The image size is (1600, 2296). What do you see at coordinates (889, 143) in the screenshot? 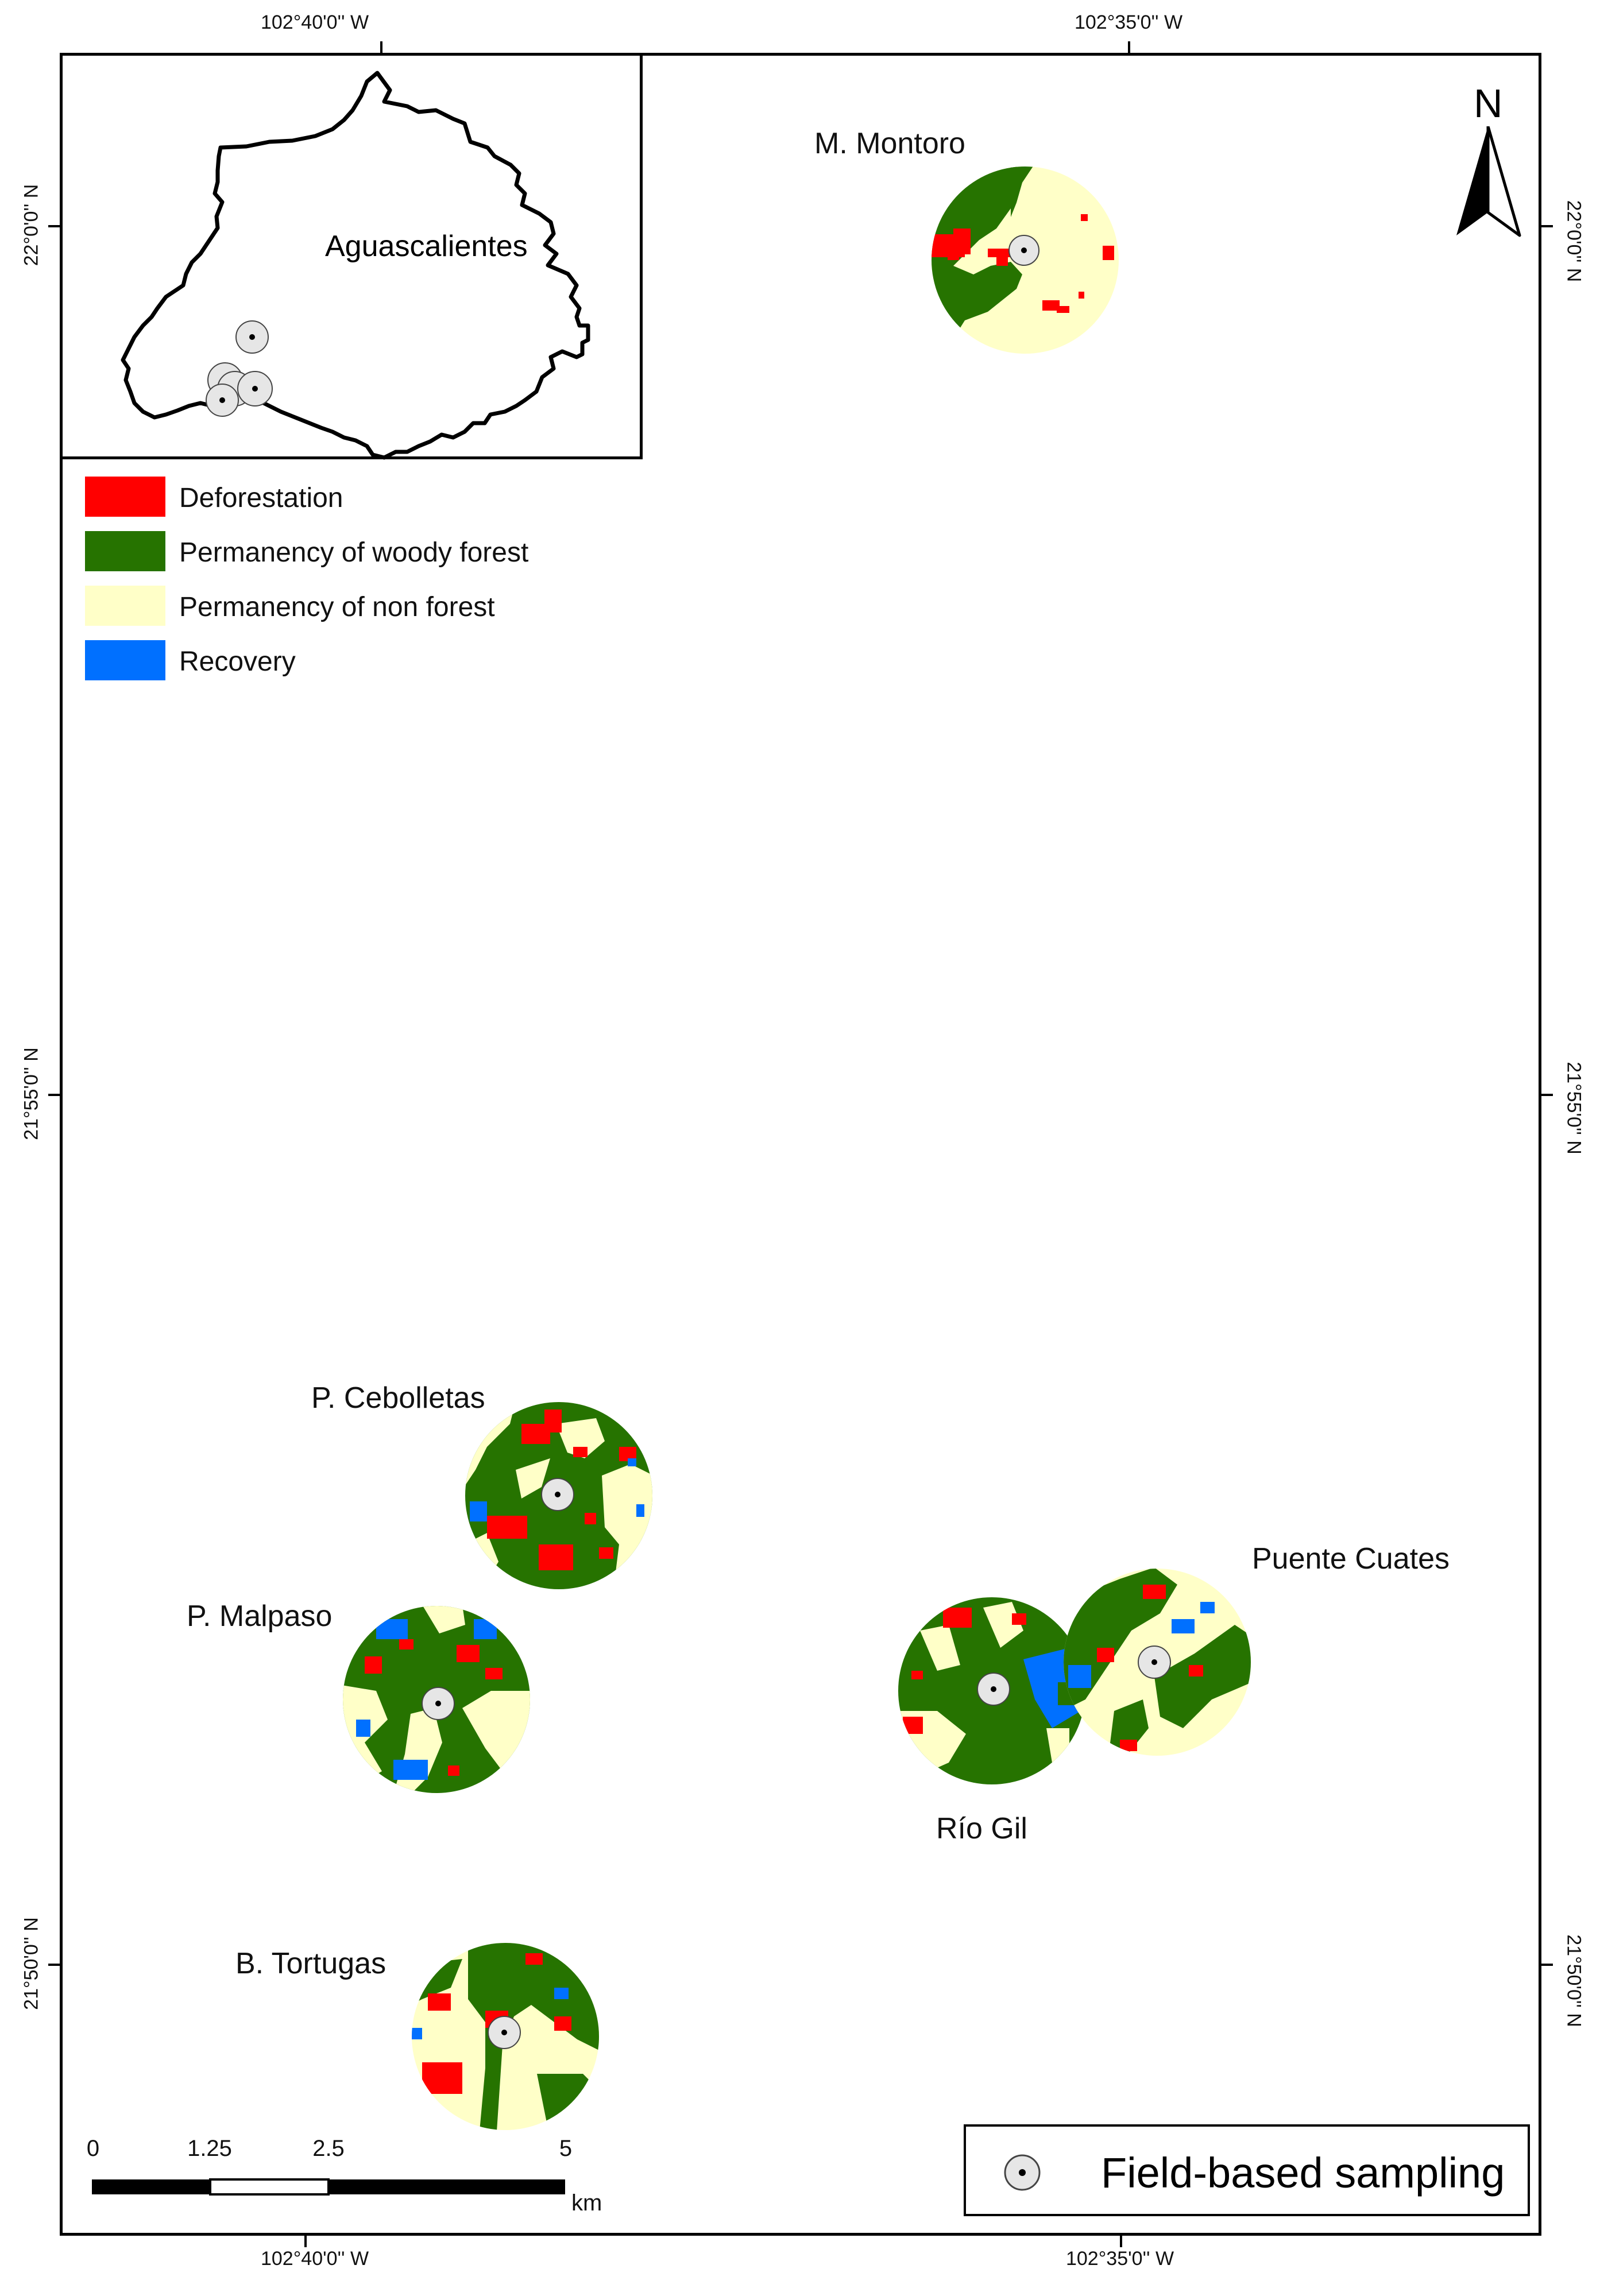
I see `site-label-montoro: M. Montoro` at bounding box center [889, 143].